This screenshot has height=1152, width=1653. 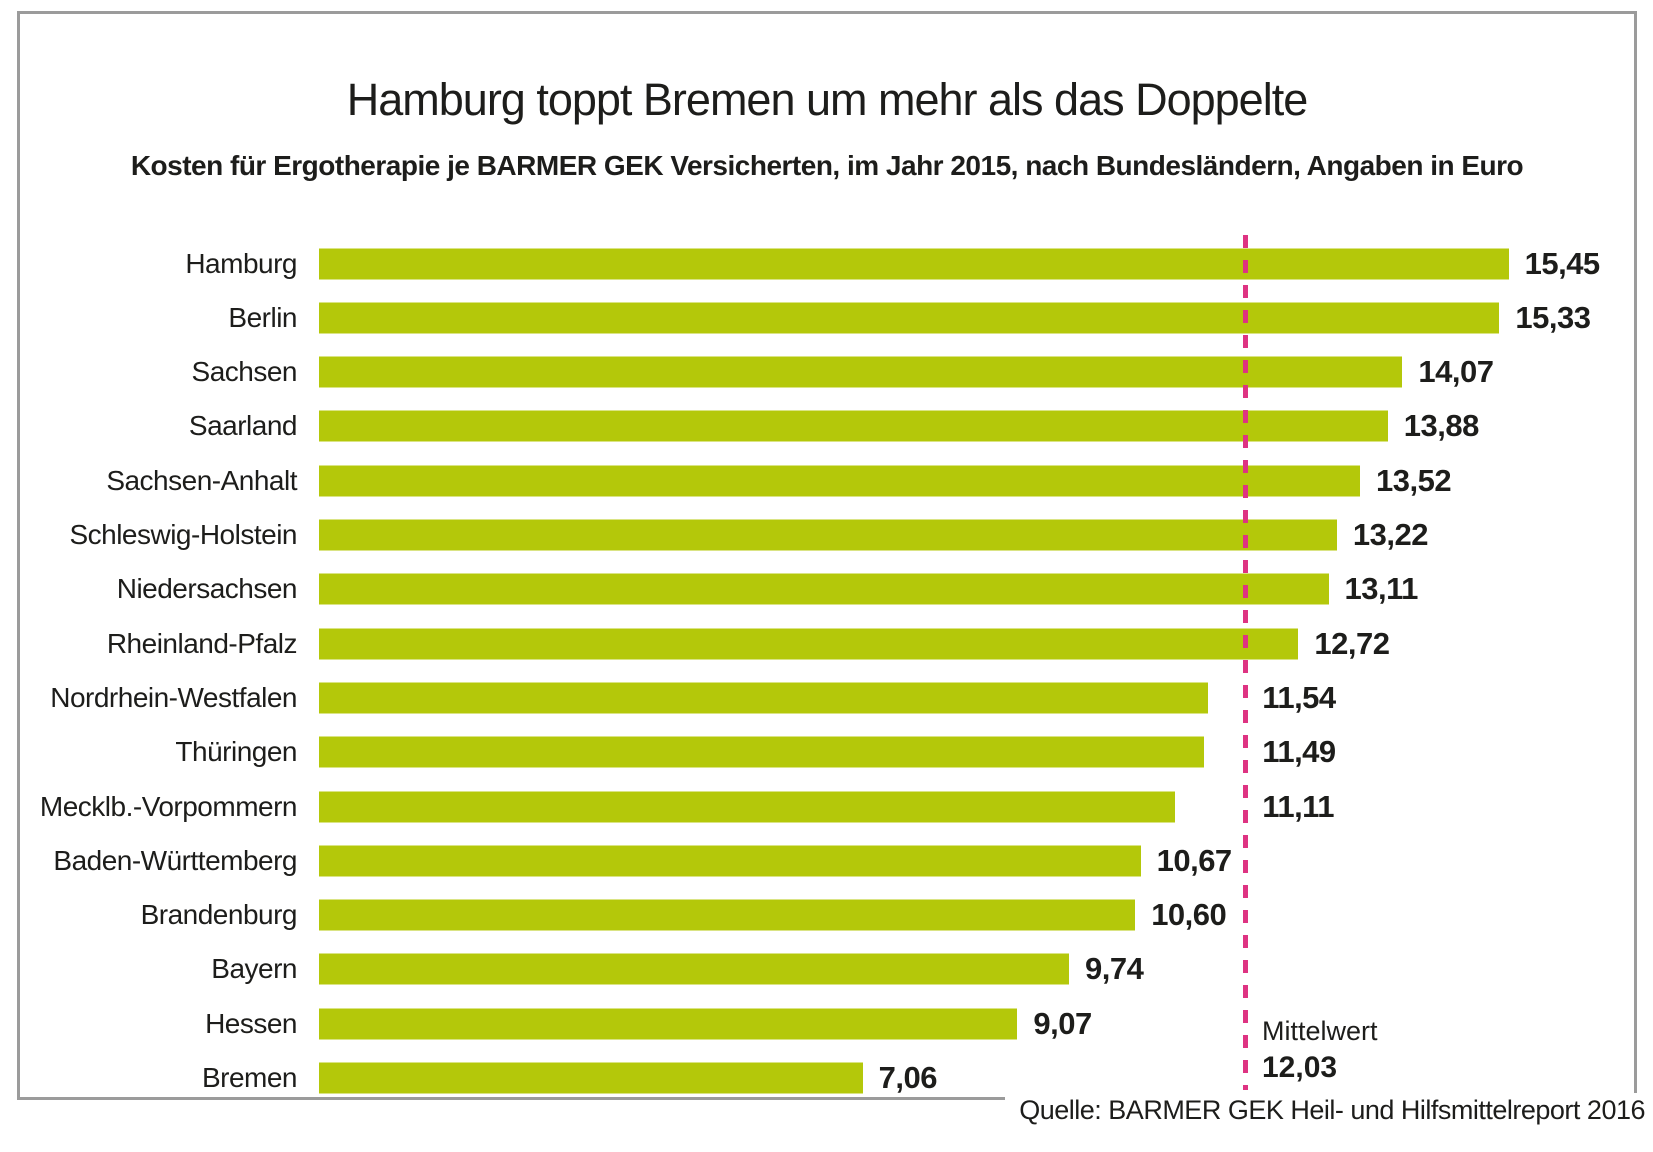 What do you see at coordinates (201, 480) in the screenshot?
I see `bar-label: Sachsen-Anhalt` at bounding box center [201, 480].